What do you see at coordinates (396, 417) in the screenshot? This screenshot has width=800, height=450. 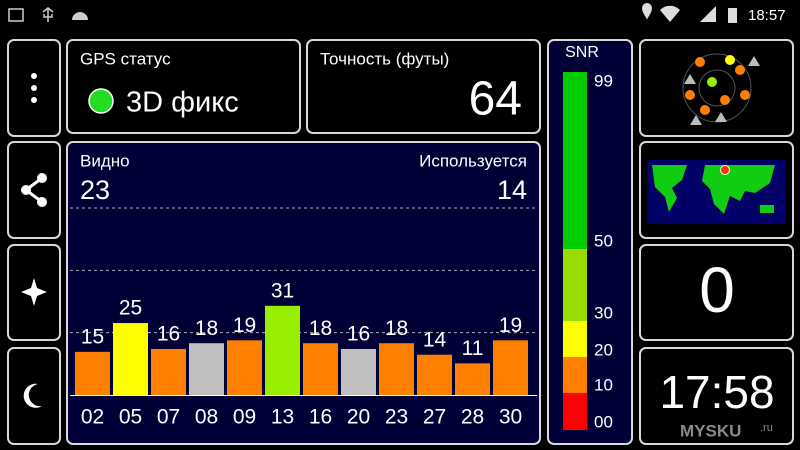 I see `satellite-id: 23` at bounding box center [396, 417].